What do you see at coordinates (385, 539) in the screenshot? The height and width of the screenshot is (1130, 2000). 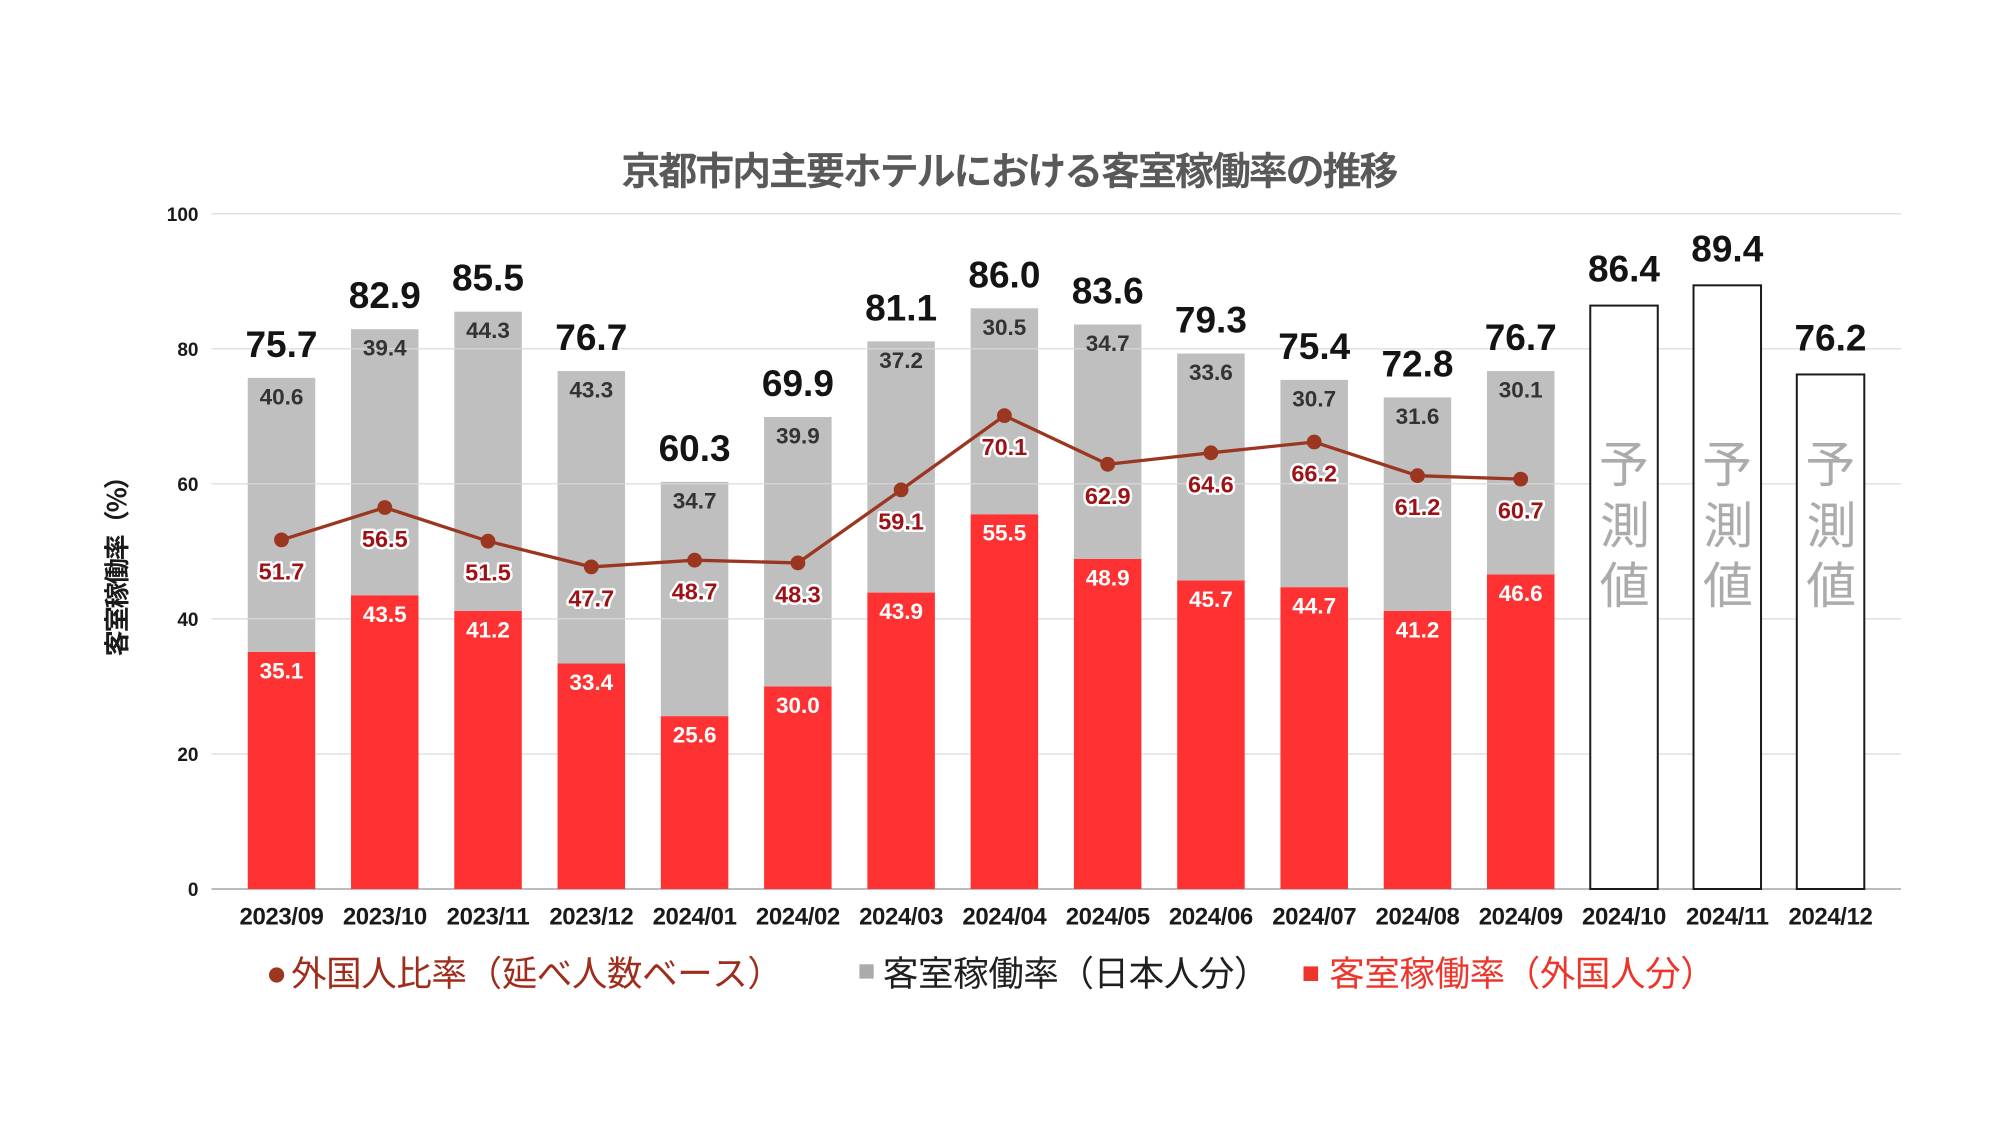 I see `svg-text: 56.5` at bounding box center [385, 539].